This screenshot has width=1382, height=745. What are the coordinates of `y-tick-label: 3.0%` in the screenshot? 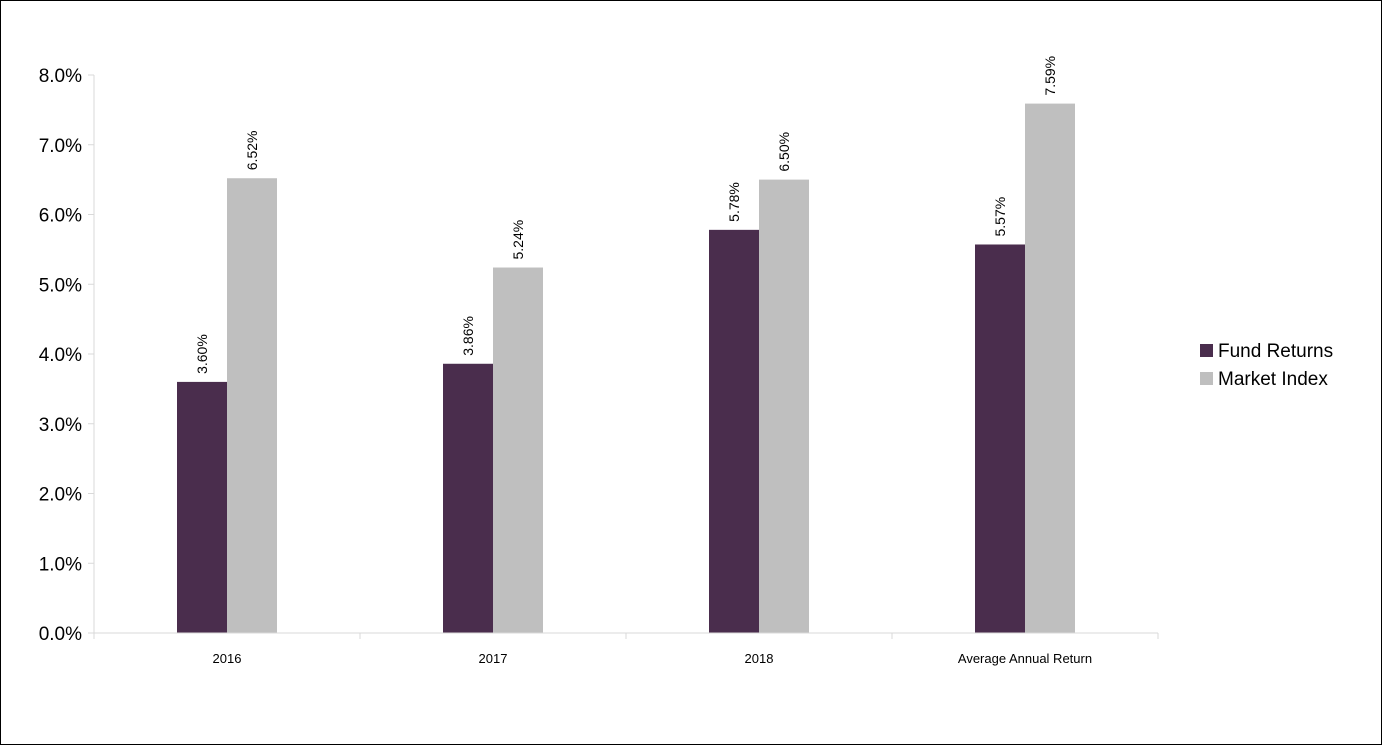 It's located at (60, 425).